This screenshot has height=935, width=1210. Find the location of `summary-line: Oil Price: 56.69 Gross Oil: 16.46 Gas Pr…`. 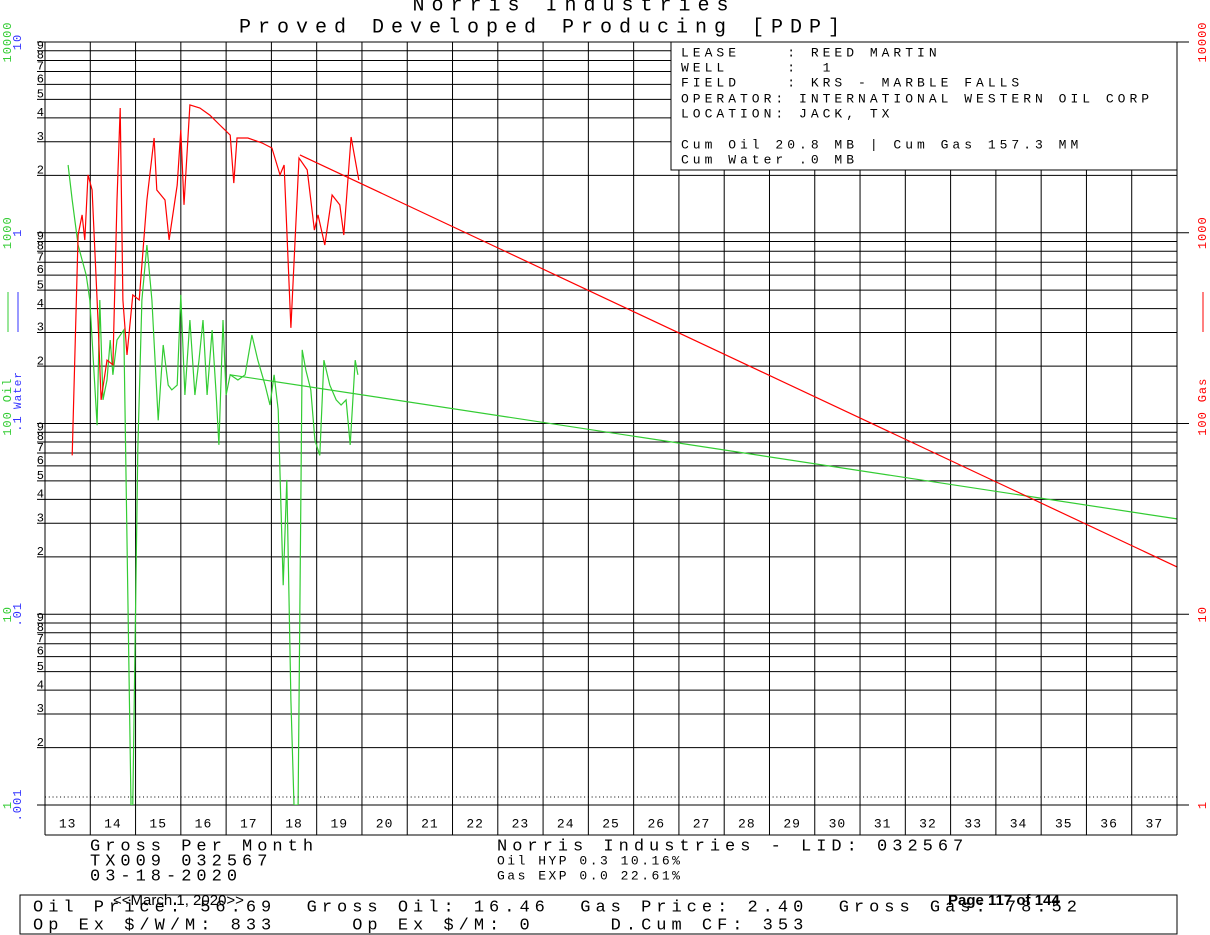

summary-line: Oil Price: 56.69 Gross Oil: 16.46 Gas Pr… is located at coordinates (557, 907).